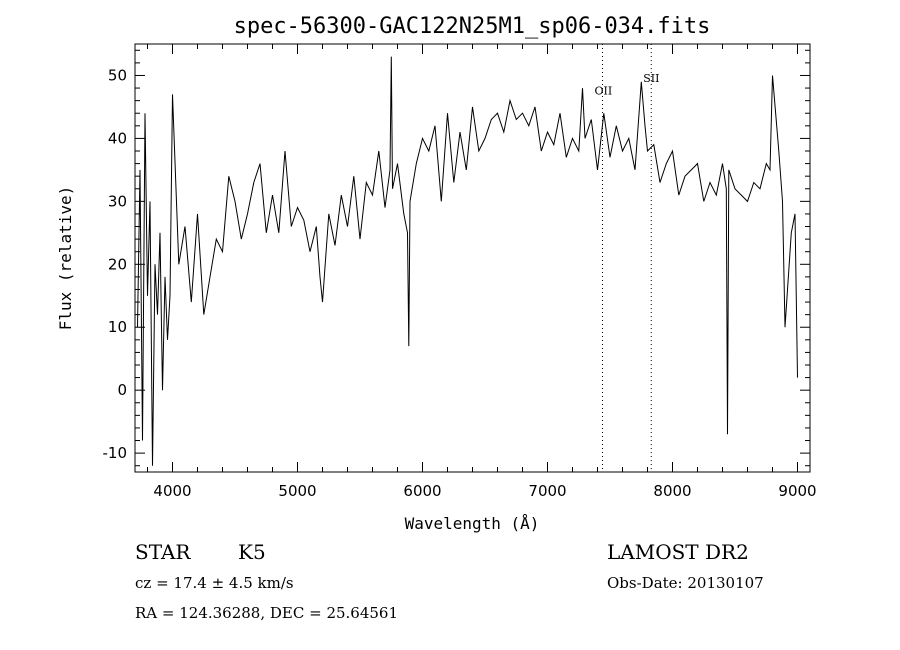  What do you see at coordinates (65, 258) in the screenshot?
I see `y-axis-label: Flux (relative)` at bounding box center [65, 258].